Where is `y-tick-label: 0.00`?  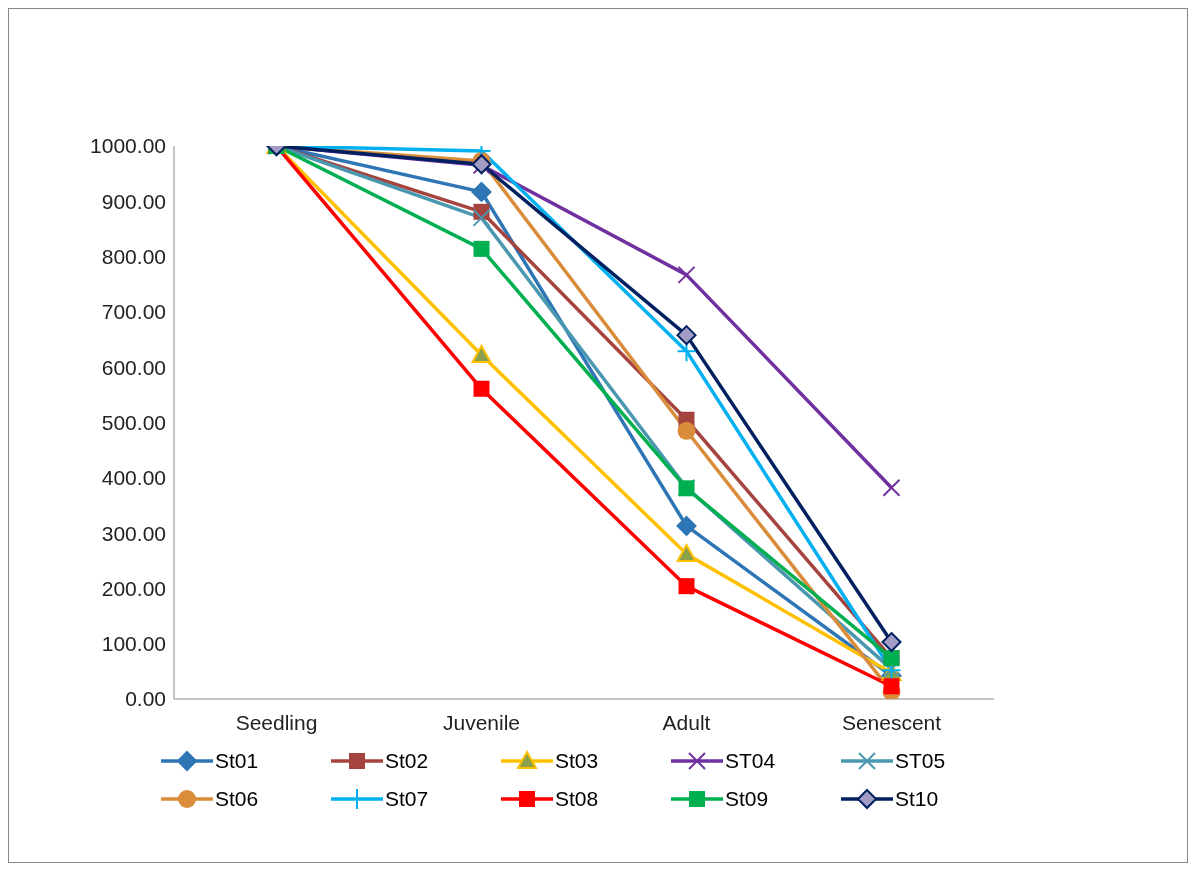 y-tick-label: 0.00 is located at coordinates (145, 699).